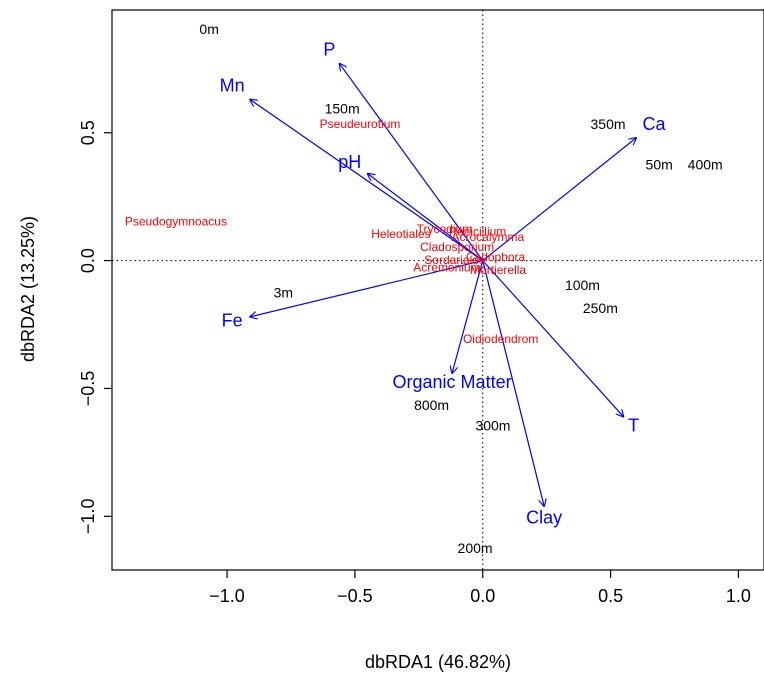  What do you see at coordinates (329, 50) in the screenshot?
I see `env-vector-label: P` at bounding box center [329, 50].